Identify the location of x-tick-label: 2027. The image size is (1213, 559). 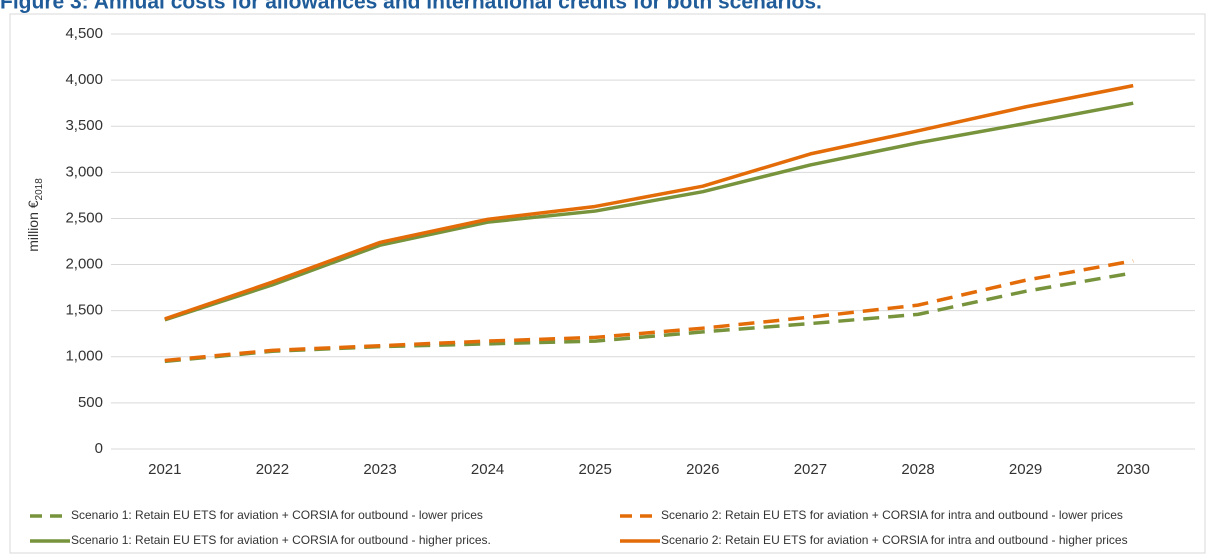
(810, 469).